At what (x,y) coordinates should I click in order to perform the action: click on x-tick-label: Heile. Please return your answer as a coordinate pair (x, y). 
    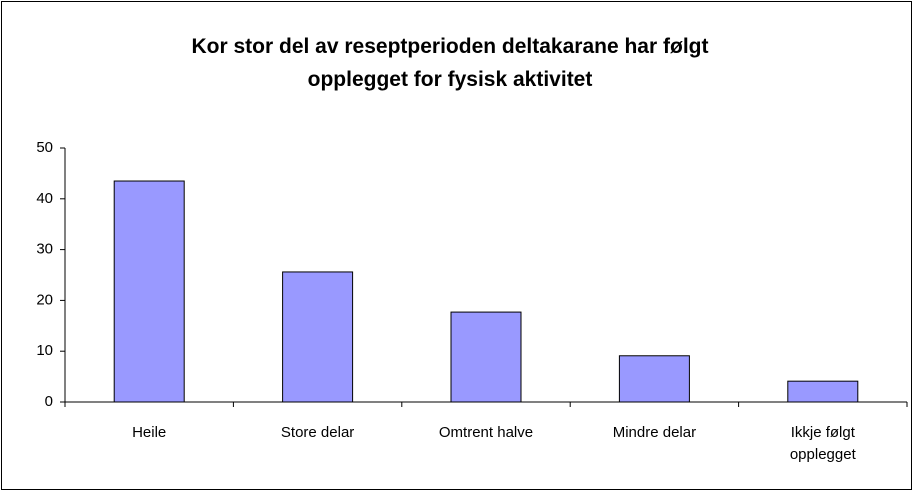
    Looking at the image, I should click on (149, 432).